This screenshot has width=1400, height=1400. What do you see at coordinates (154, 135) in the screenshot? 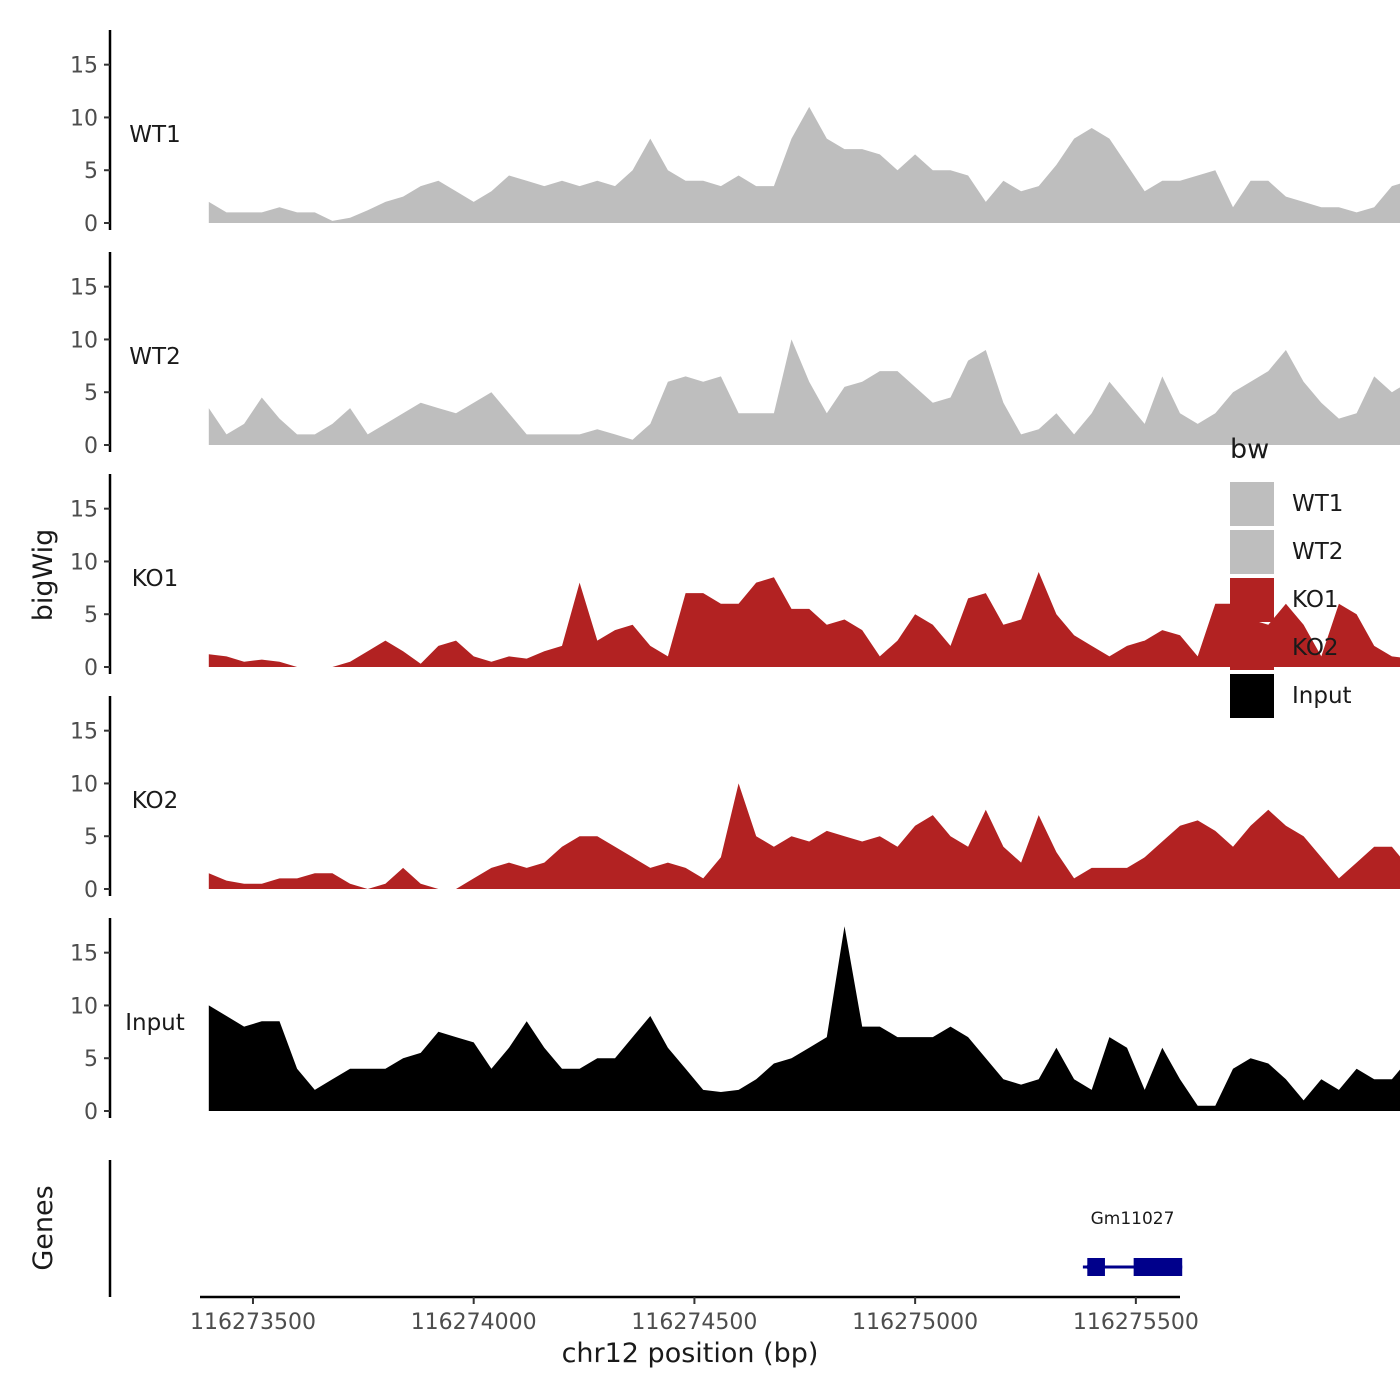
I see `panel-label: WT1` at bounding box center [154, 135].